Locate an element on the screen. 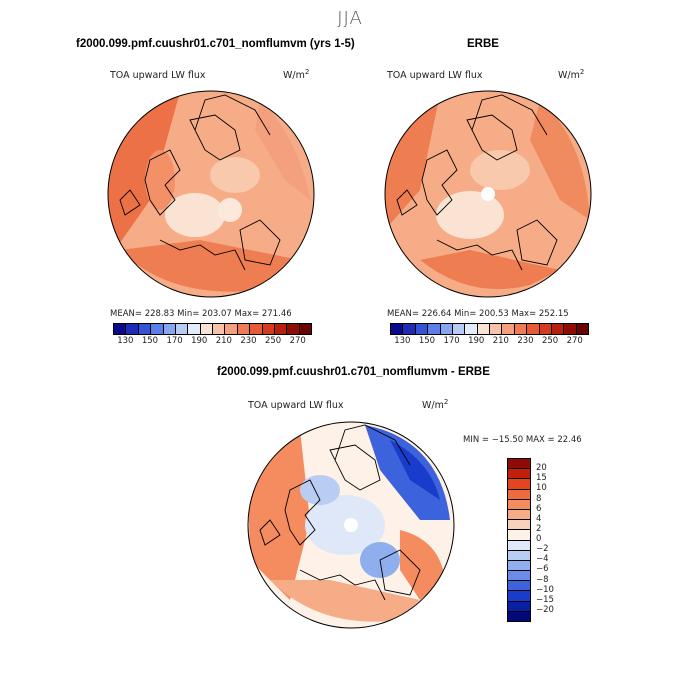  model-variable-label: TOA upward LW flux is located at coordinates (158, 75).